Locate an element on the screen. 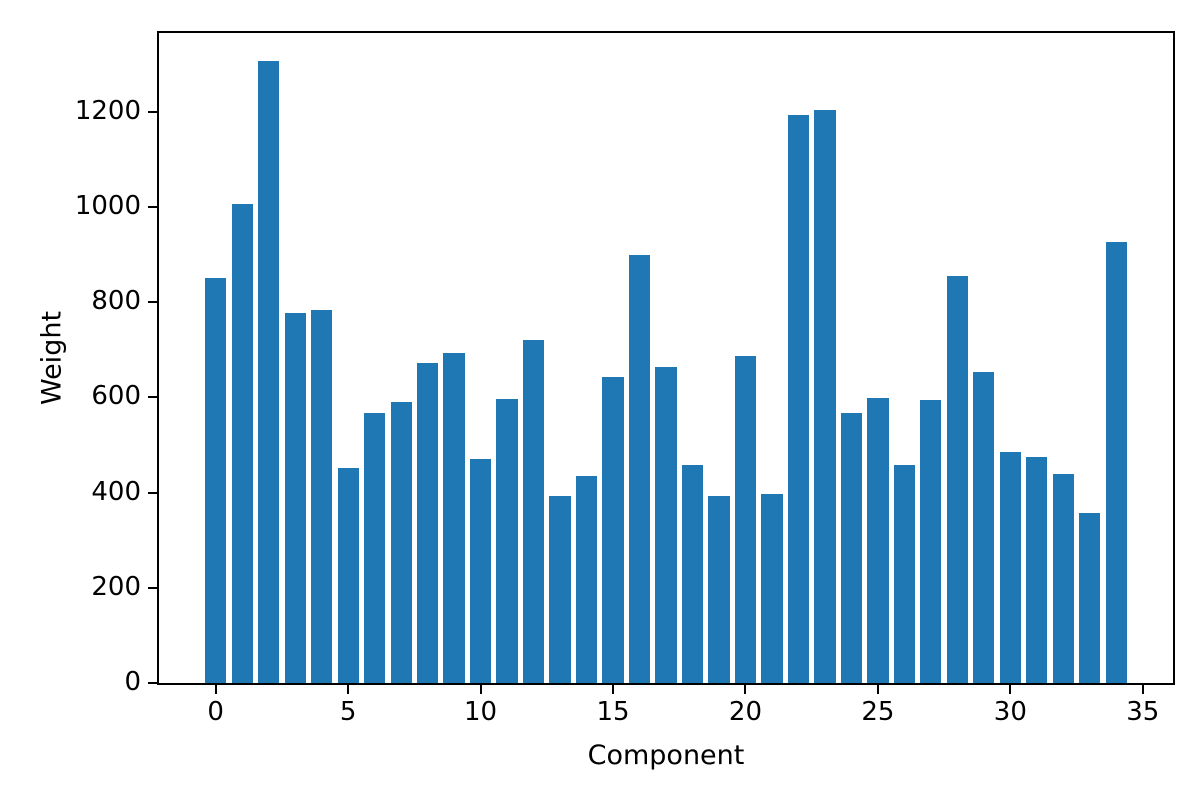 The height and width of the screenshot is (800, 1200). x-tick-label-30: 30 is located at coordinates (1010, 712).